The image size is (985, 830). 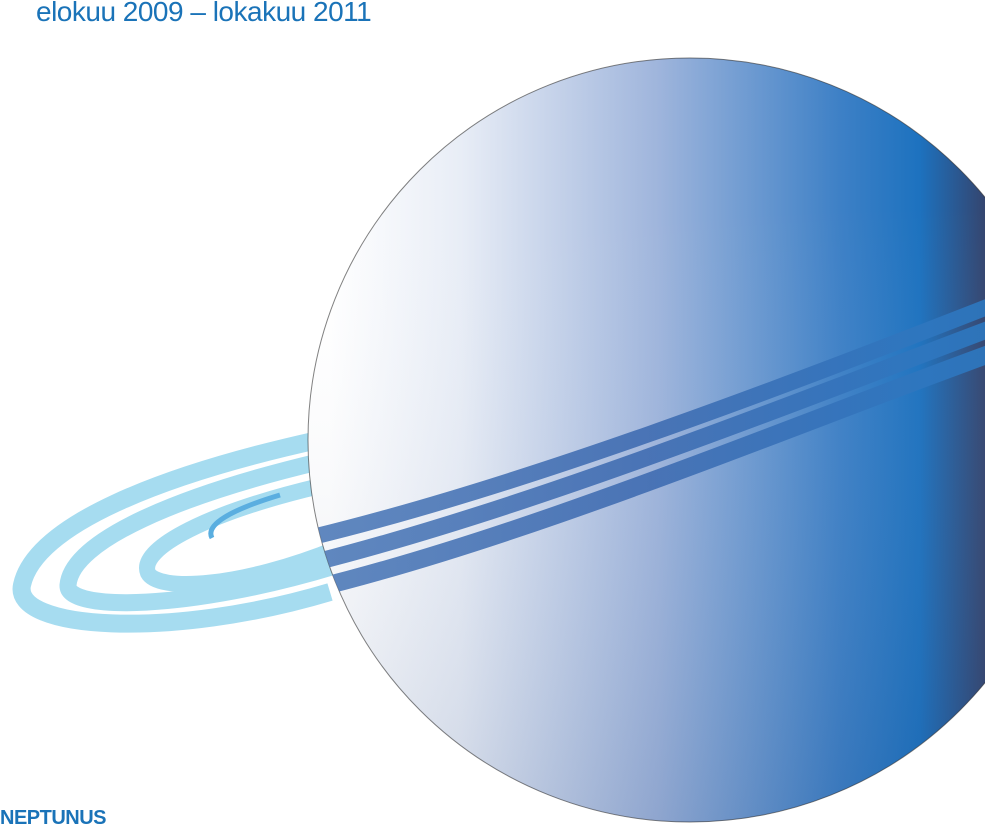 I want to click on date-range-heading: elokuu 2009 – lokakuu 2011, so click(x=204, y=13).